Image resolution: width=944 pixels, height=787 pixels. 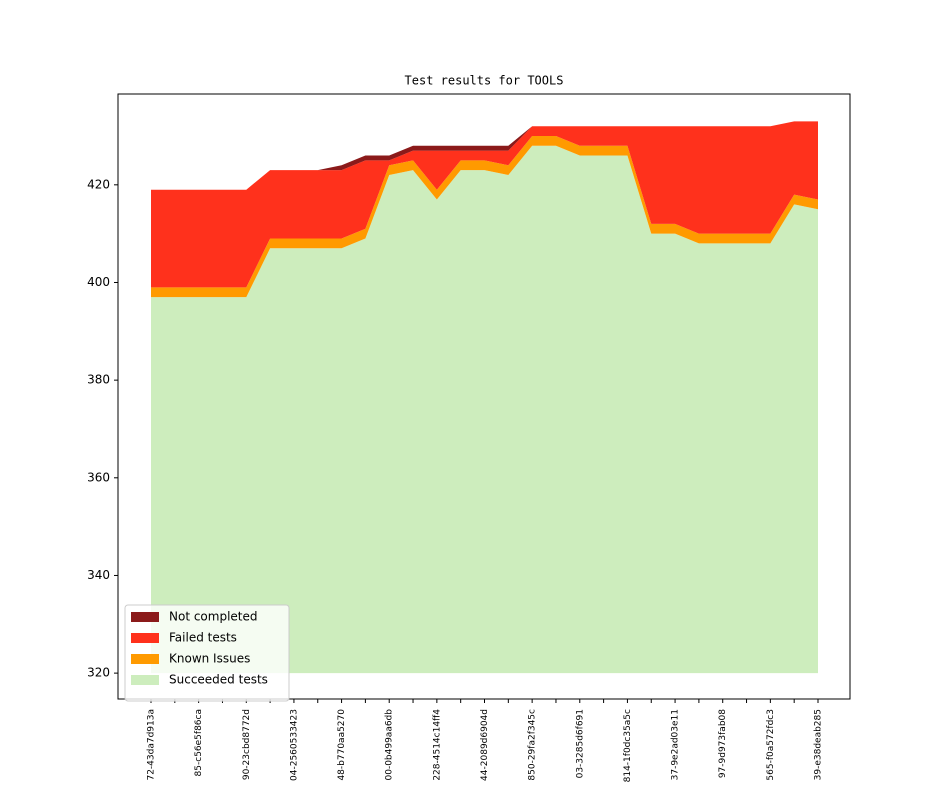 I want to click on legend-label: Succeeded tests, so click(x=218, y=680).